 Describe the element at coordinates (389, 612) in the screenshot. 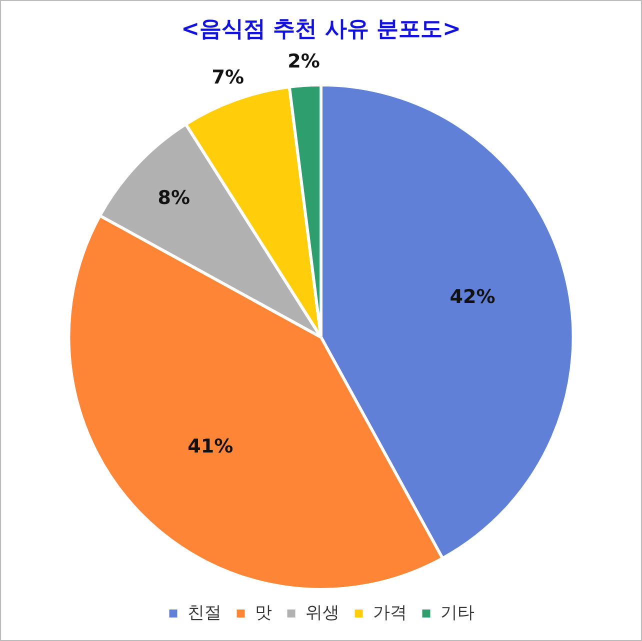

I see `legend-label: 가격` at that location.